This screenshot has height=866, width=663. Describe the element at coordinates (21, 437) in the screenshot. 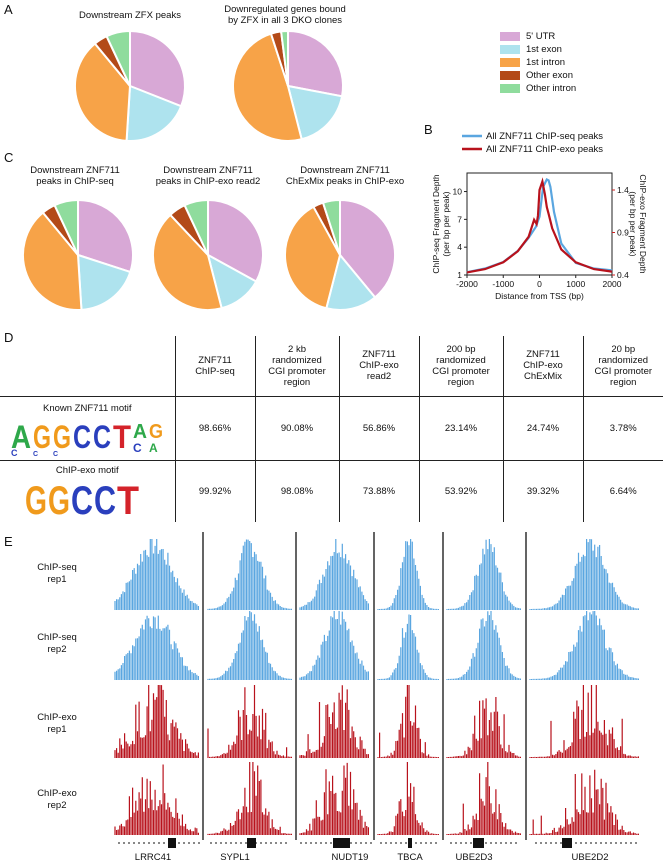

I see `svg-text: A` at that location.